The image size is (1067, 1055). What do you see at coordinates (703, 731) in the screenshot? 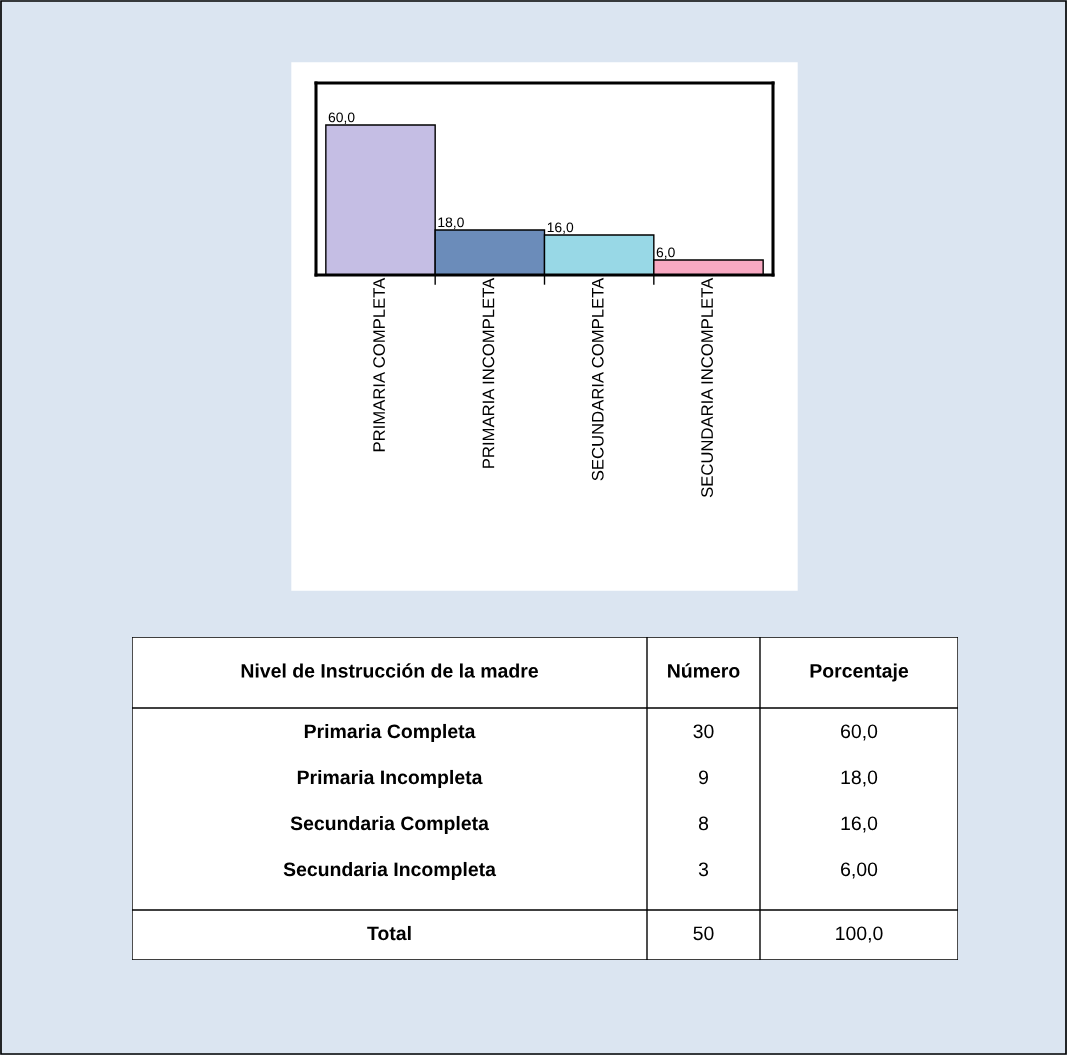
I see `data-label: 30` at bounding box center [703, 731].